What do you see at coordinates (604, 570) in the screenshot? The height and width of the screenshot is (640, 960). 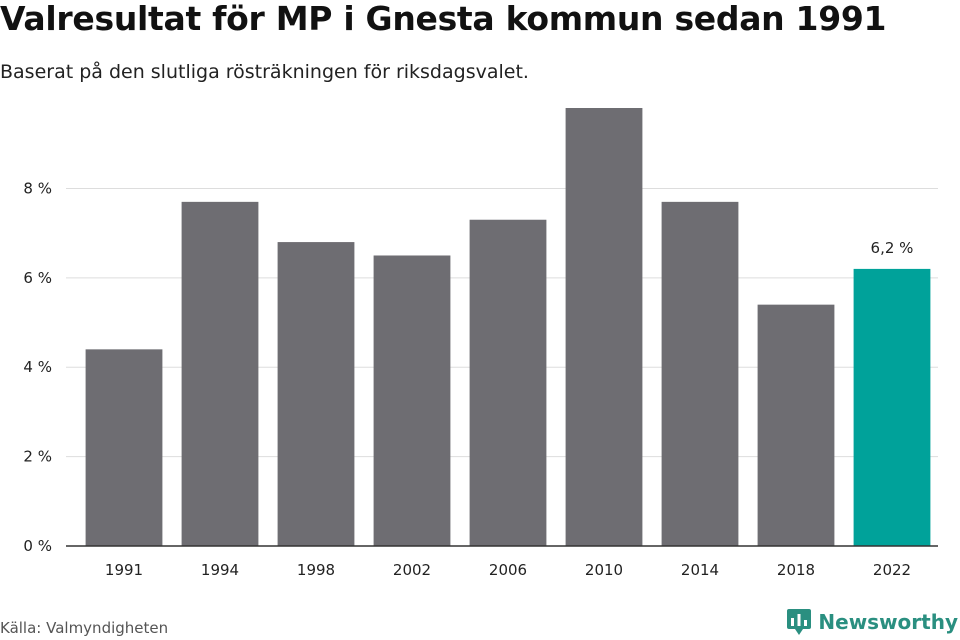 I see `x-tick-label: 2010` at bounding box center [604, 570].